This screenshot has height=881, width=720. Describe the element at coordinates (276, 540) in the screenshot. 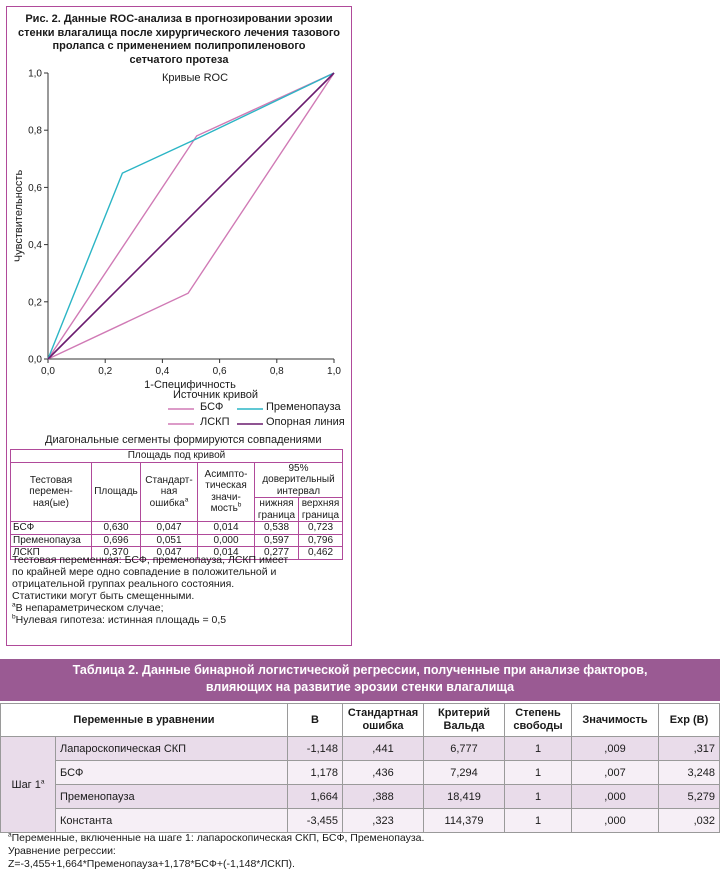

I see `cell-lower: 0,597` at that location.